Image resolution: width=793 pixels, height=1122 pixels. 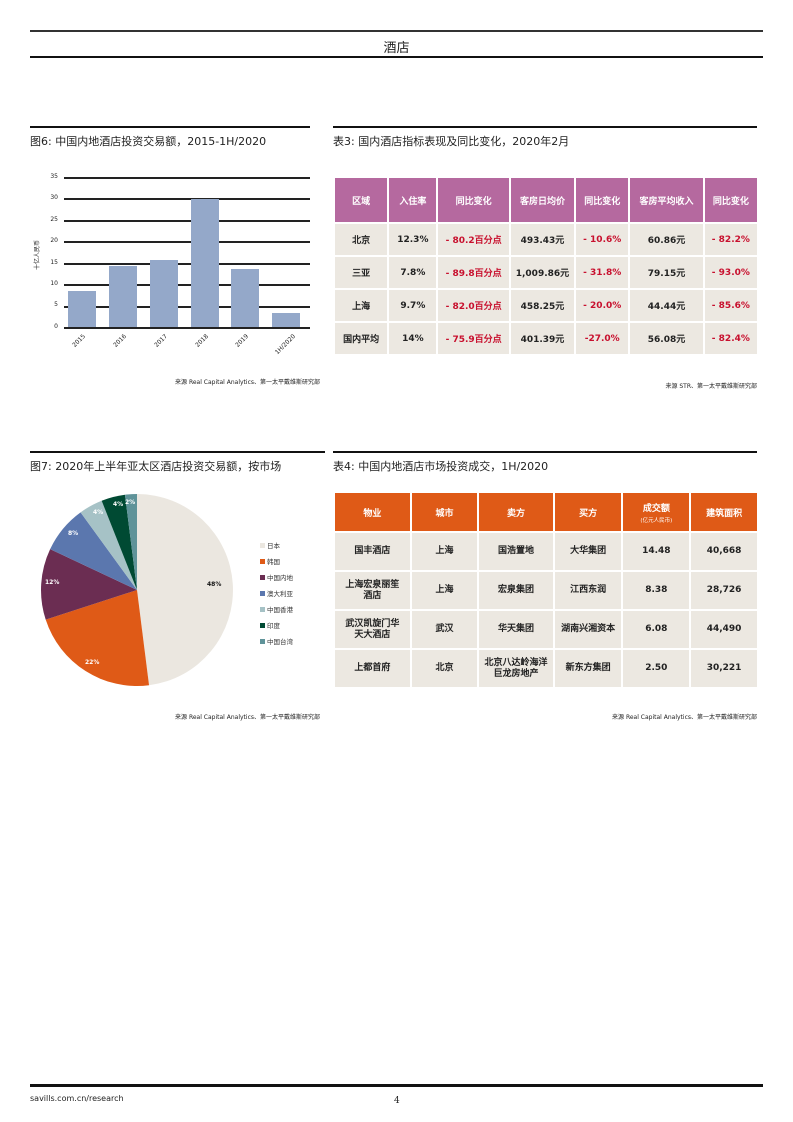 What do you see at coordinates (92, 662) in the screenshot?
I see `pie-label-korea: 22%` at bounding box center [92, 662].